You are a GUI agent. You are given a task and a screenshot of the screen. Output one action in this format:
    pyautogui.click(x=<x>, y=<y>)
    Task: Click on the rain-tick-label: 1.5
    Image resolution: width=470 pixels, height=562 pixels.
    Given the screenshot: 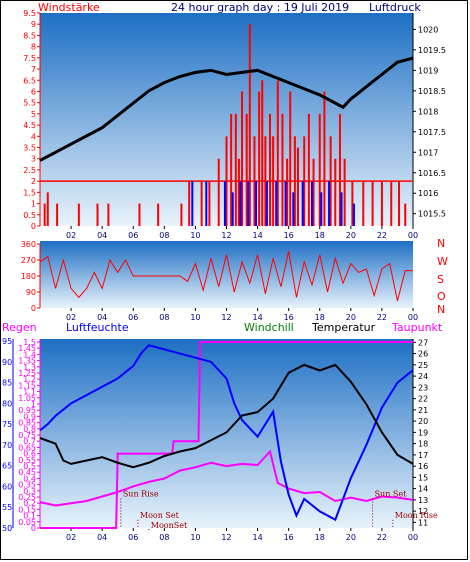 What is the action you would take?
    pyautogui.click(x=29, y=342)
    